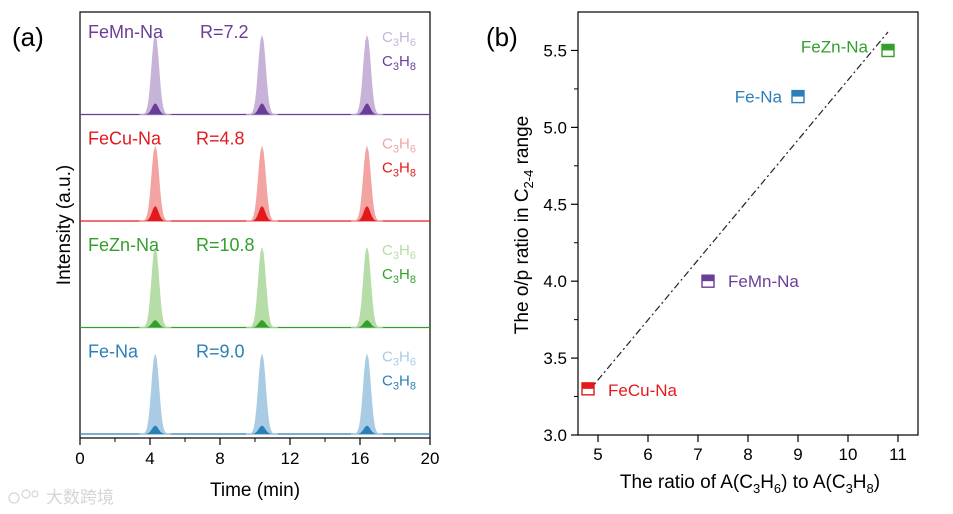 Image resolution: width=953 pixels, height=514 pixels. I want to click on y-tick-label: 4.5, so click(555, 204).